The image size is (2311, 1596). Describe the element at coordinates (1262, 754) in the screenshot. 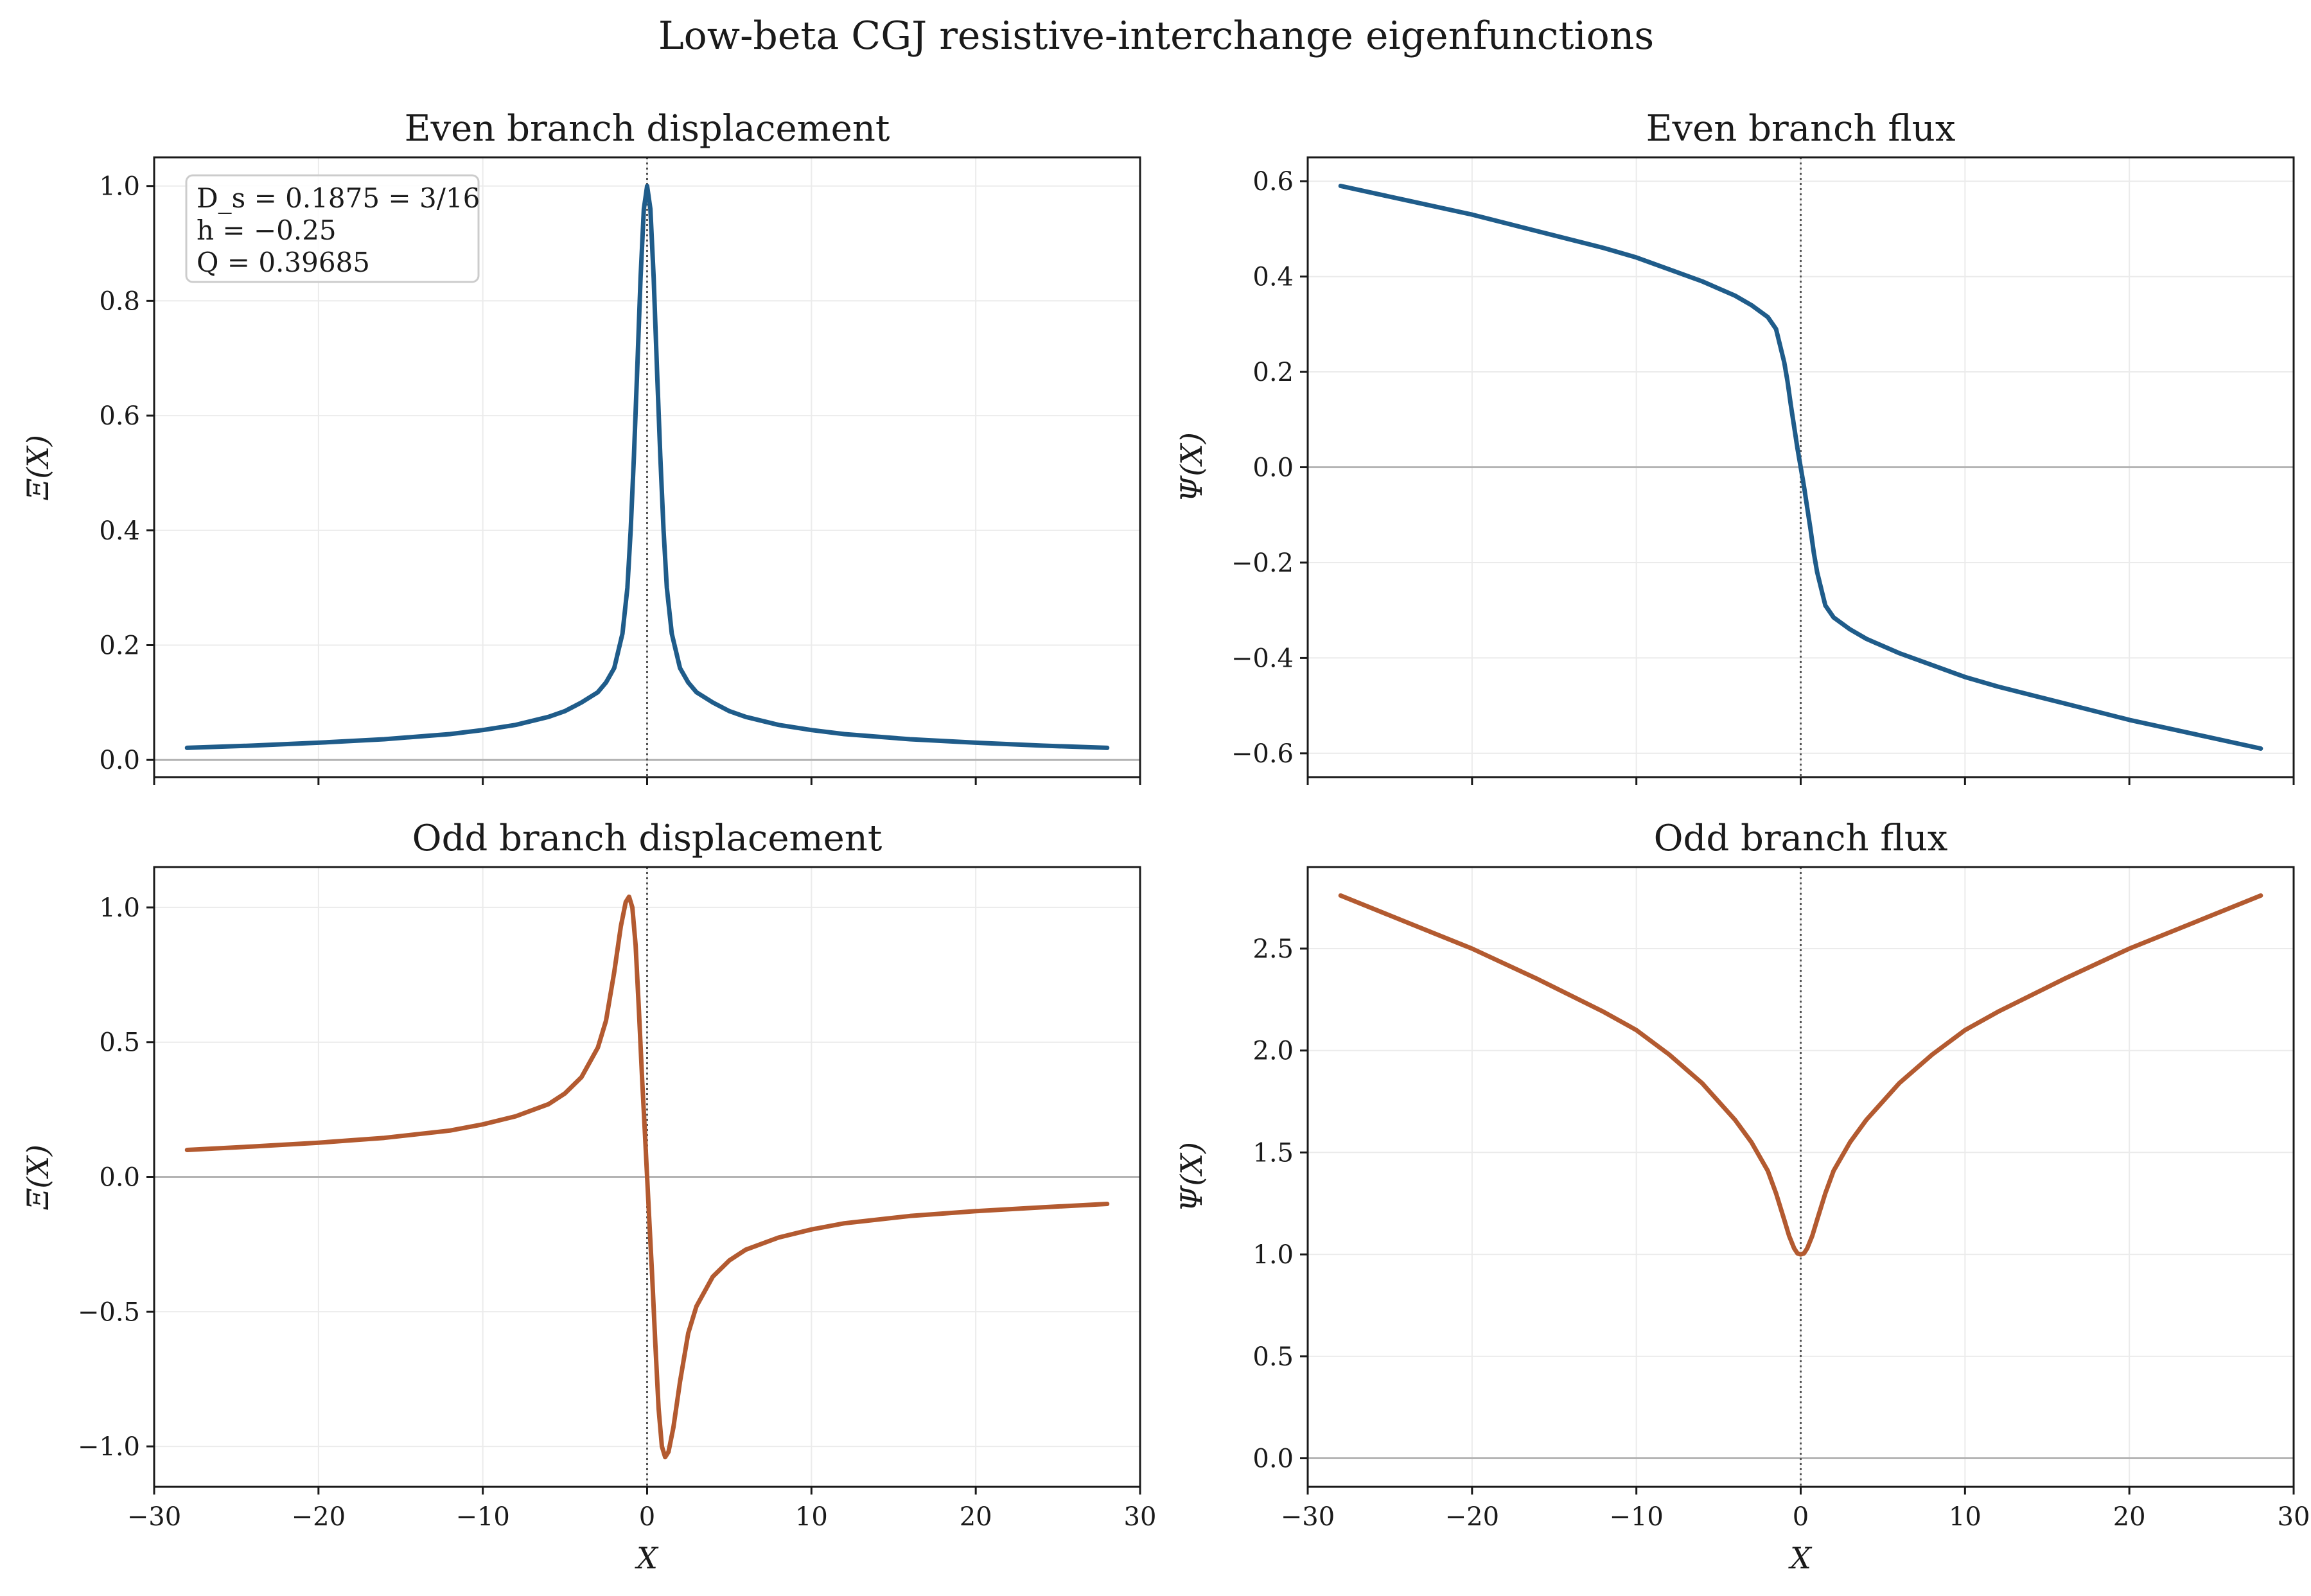

I see `y-tick-label: −0.6` at that location.